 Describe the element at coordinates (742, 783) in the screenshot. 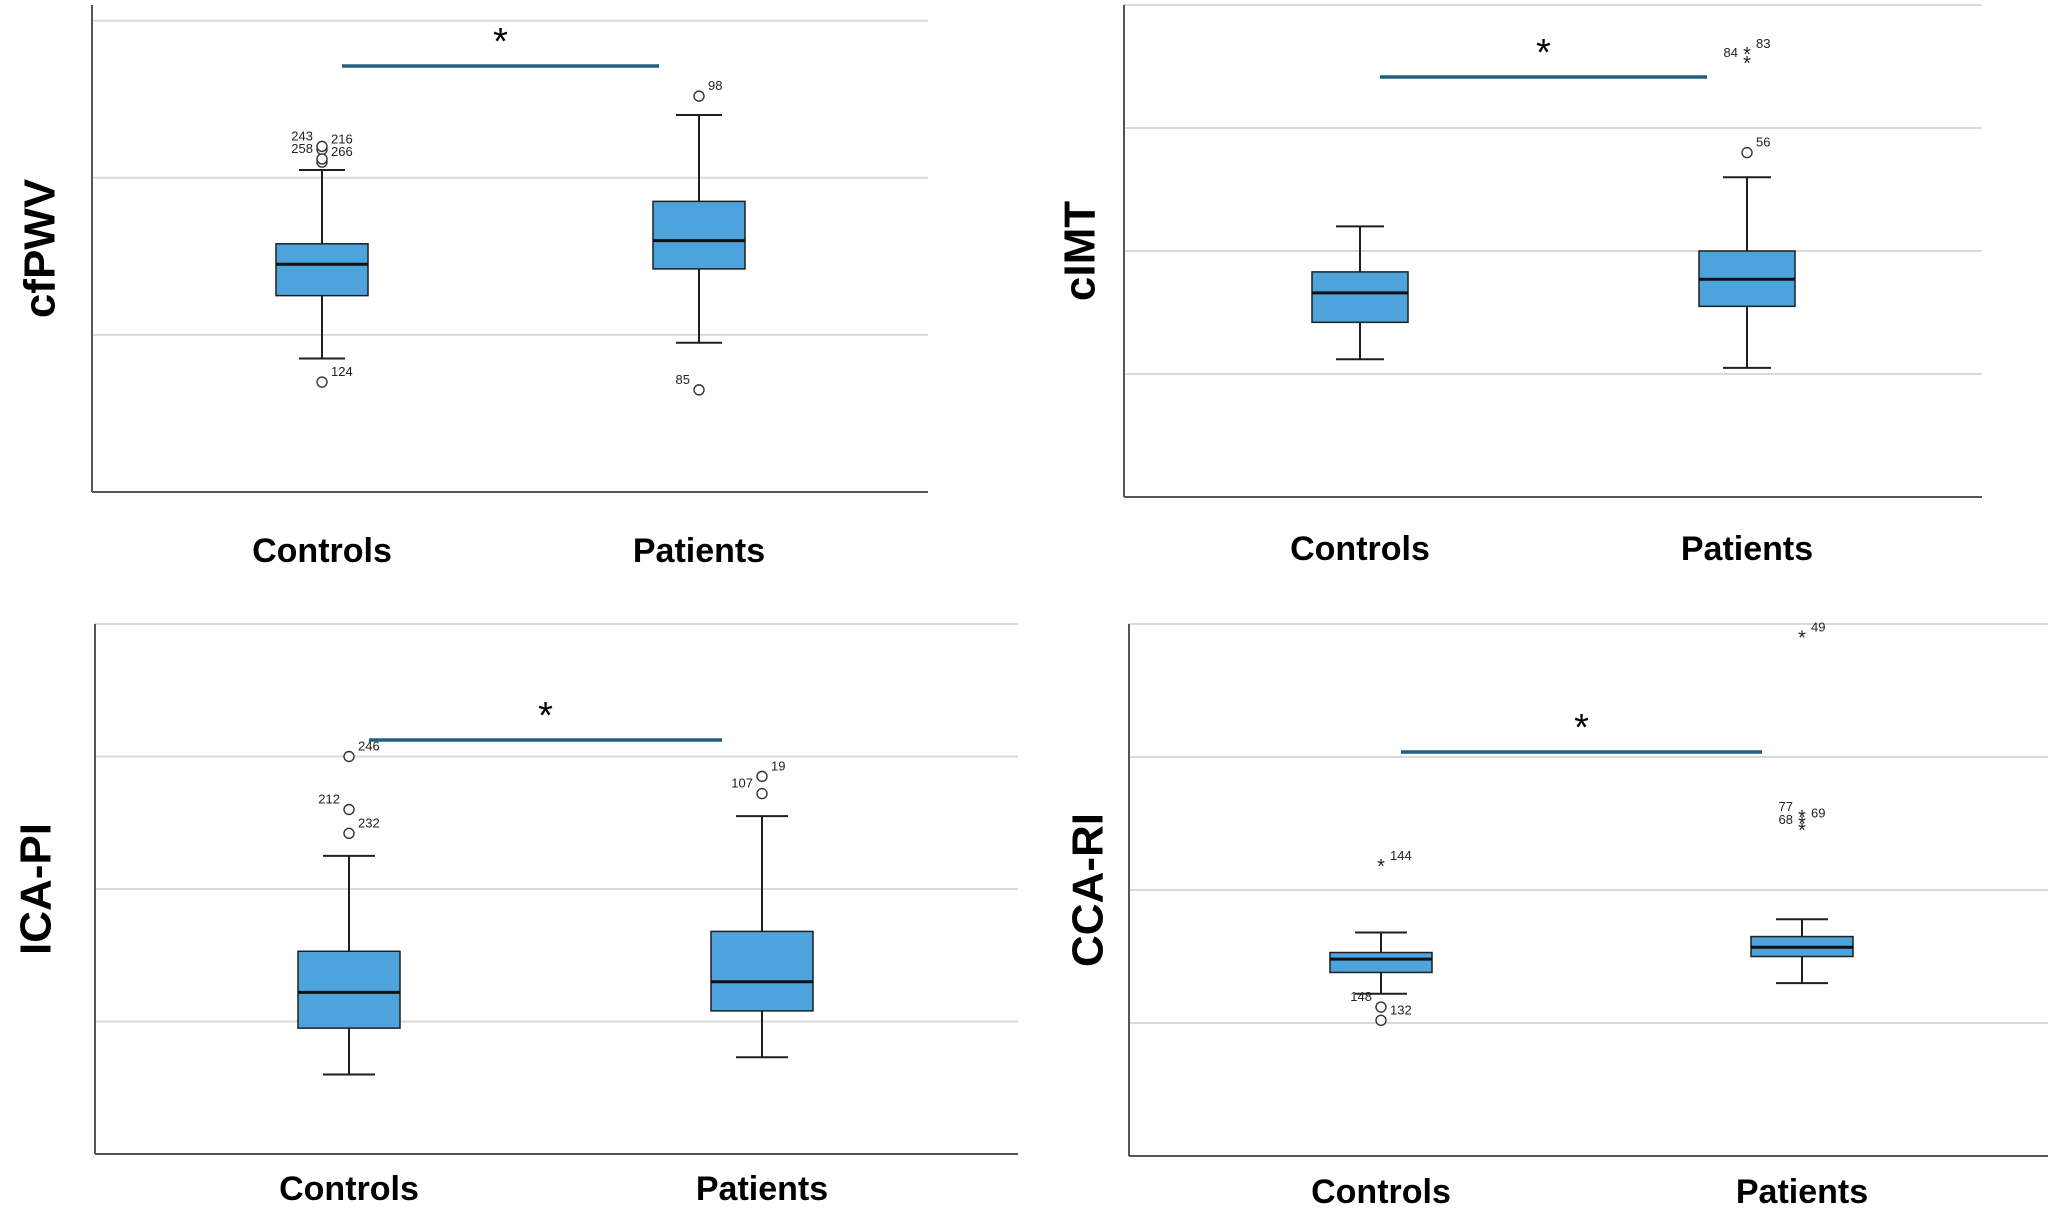

I see `outlier-label: 107` at that location.